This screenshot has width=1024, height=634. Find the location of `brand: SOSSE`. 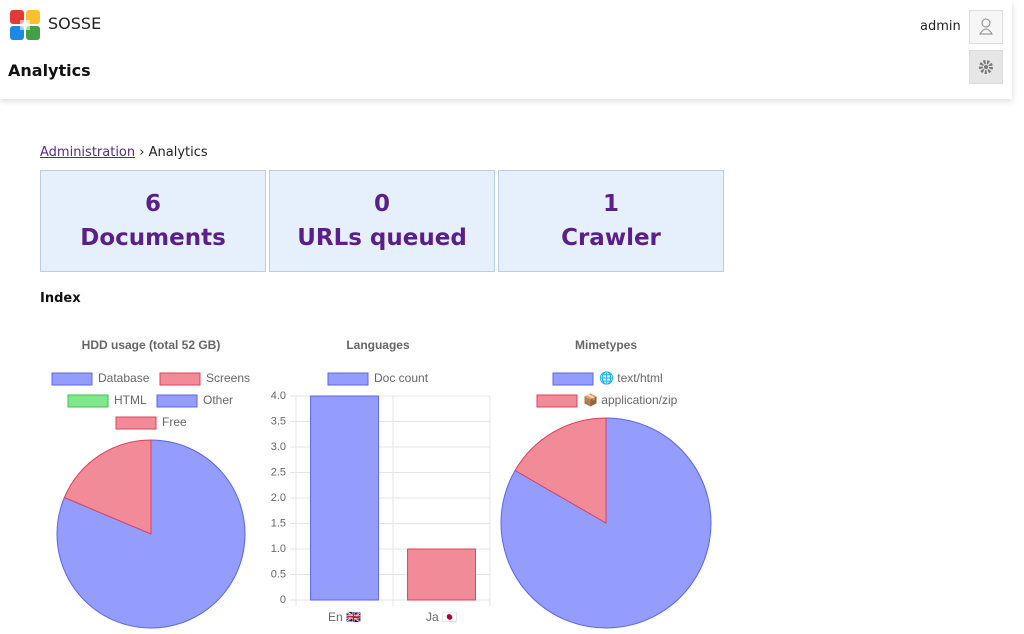

brand: SOSSE is located at coordinates (75, 23).